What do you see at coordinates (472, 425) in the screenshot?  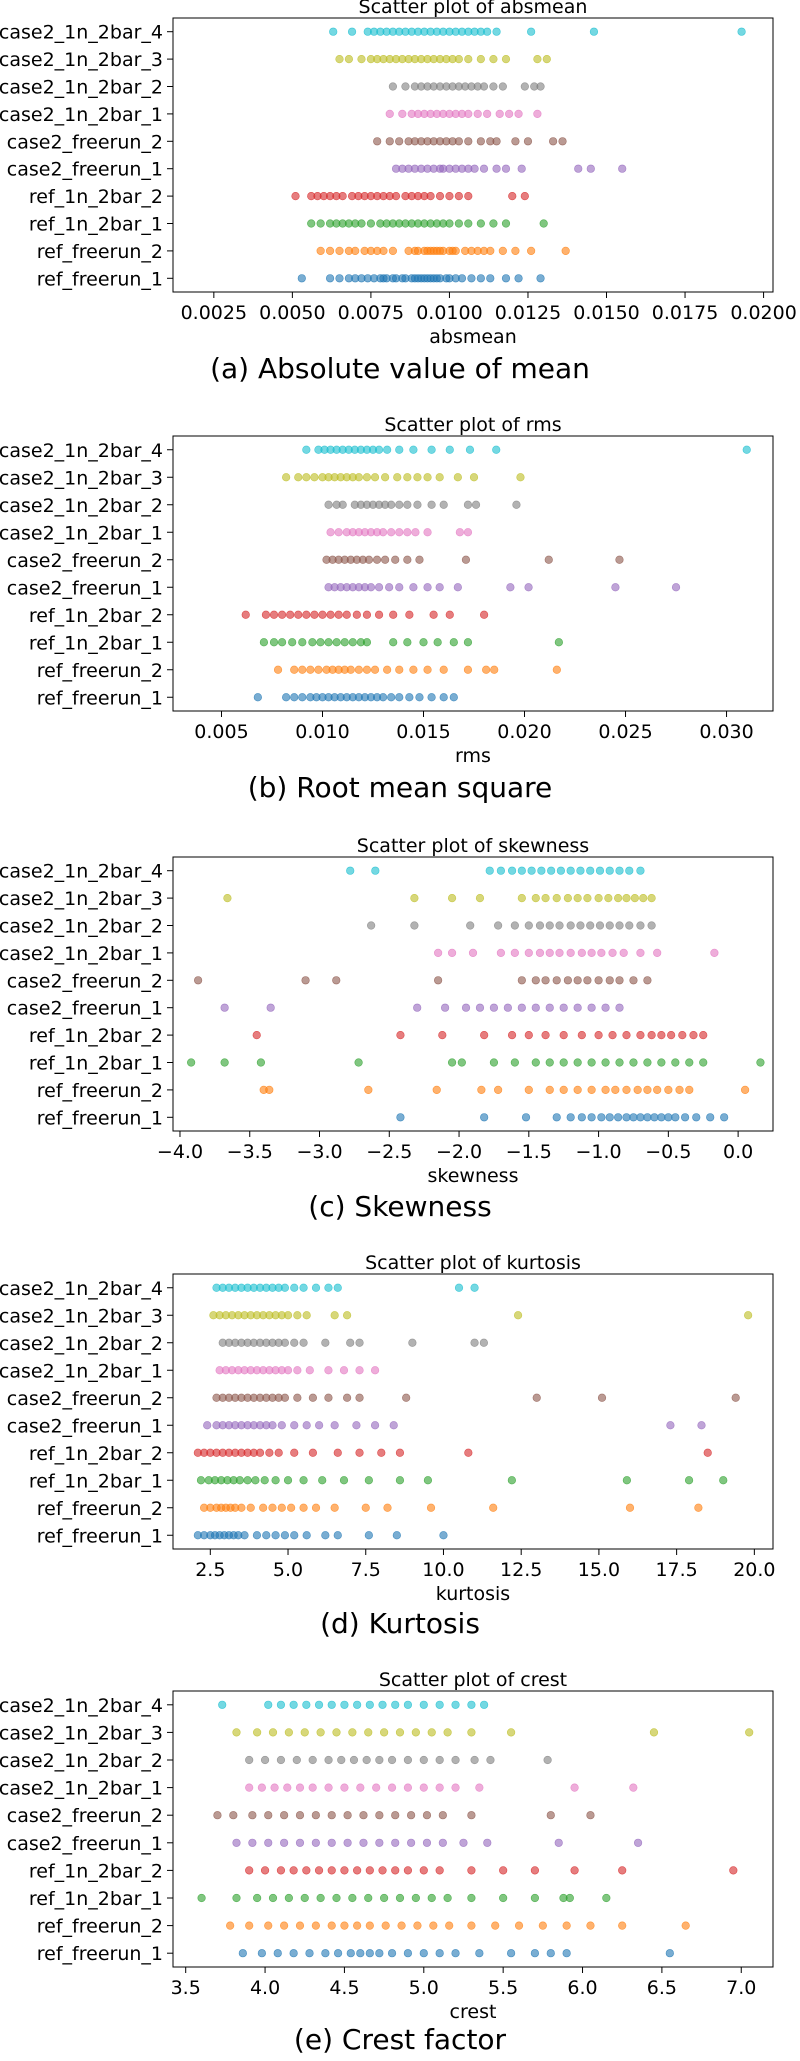 I see `chart-title: Scatter plot of rms` at bounding box center [472, 425].